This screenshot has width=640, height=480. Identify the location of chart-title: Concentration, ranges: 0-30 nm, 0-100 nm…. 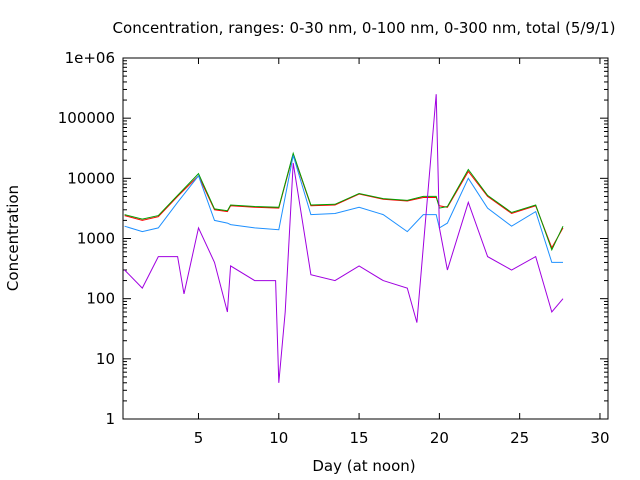
(364, 28).